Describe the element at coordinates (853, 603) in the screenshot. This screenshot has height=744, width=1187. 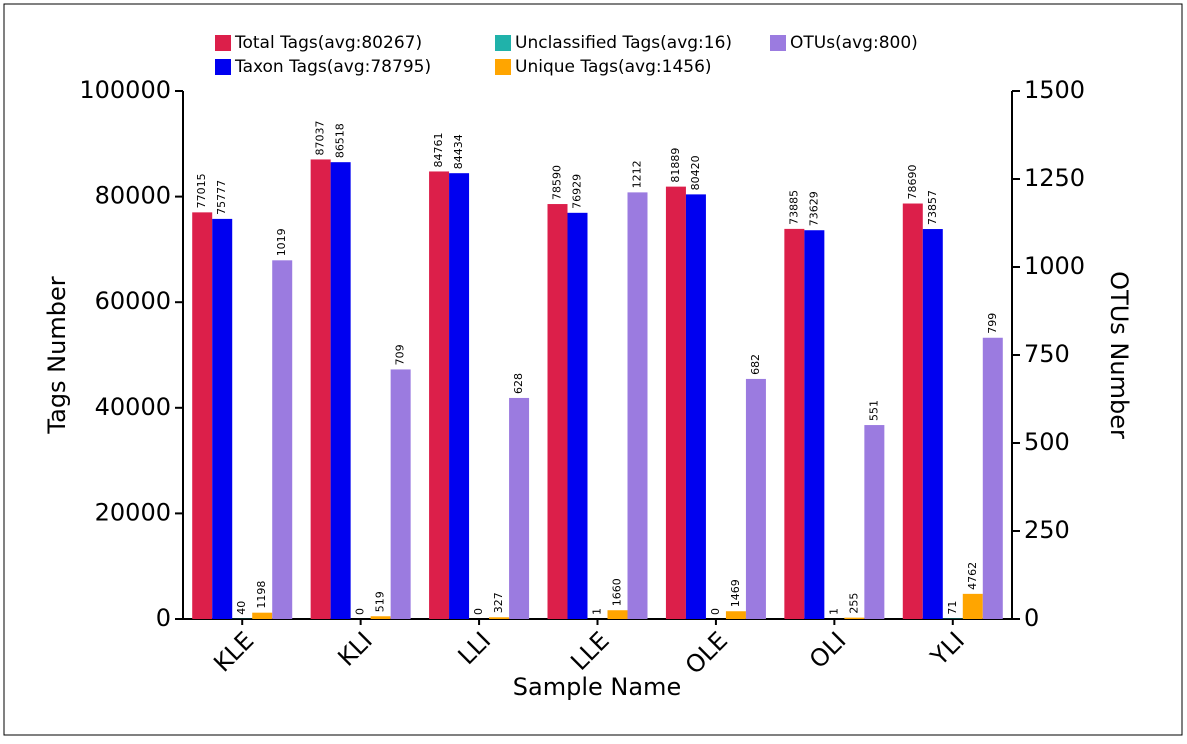
I see `value-label: 255` at that location.